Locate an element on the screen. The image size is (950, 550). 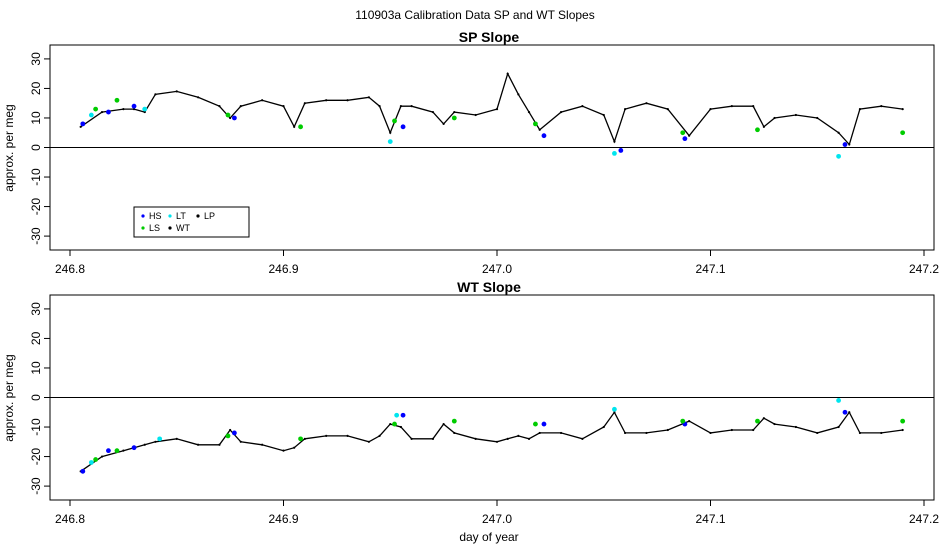
x-tick-label: 247.0 is located at coordinates (497, 269).